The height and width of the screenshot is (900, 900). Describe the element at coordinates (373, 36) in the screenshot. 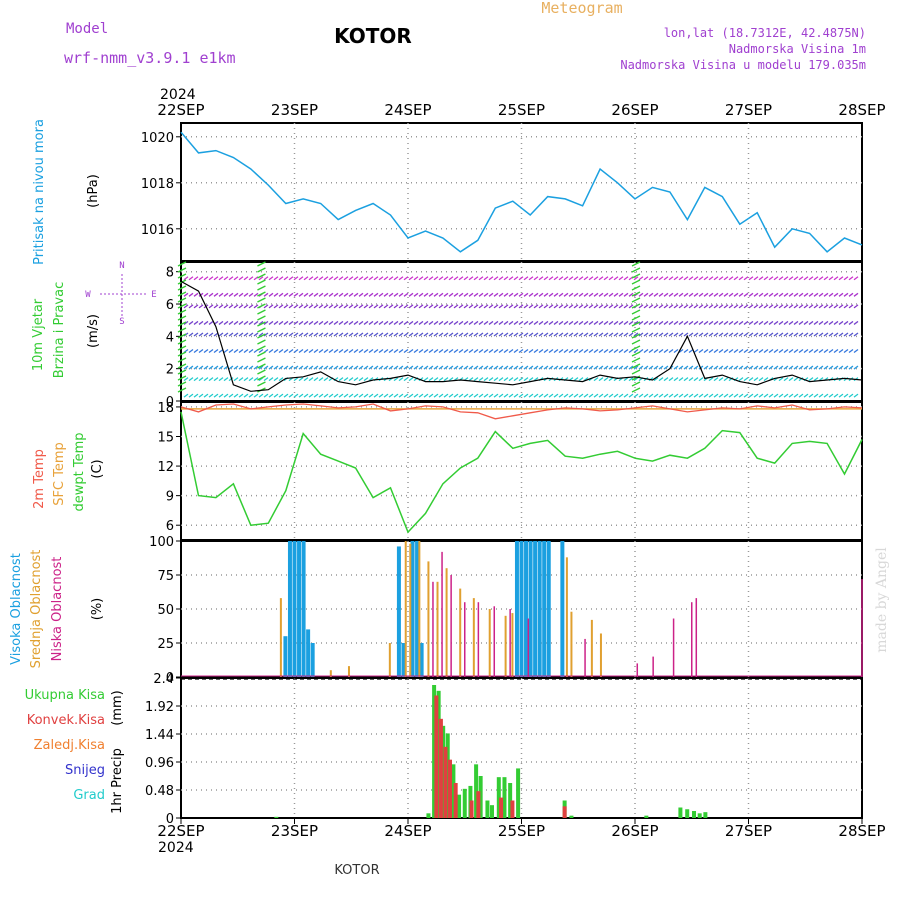

I see `station-title: KOTOR` at that location.